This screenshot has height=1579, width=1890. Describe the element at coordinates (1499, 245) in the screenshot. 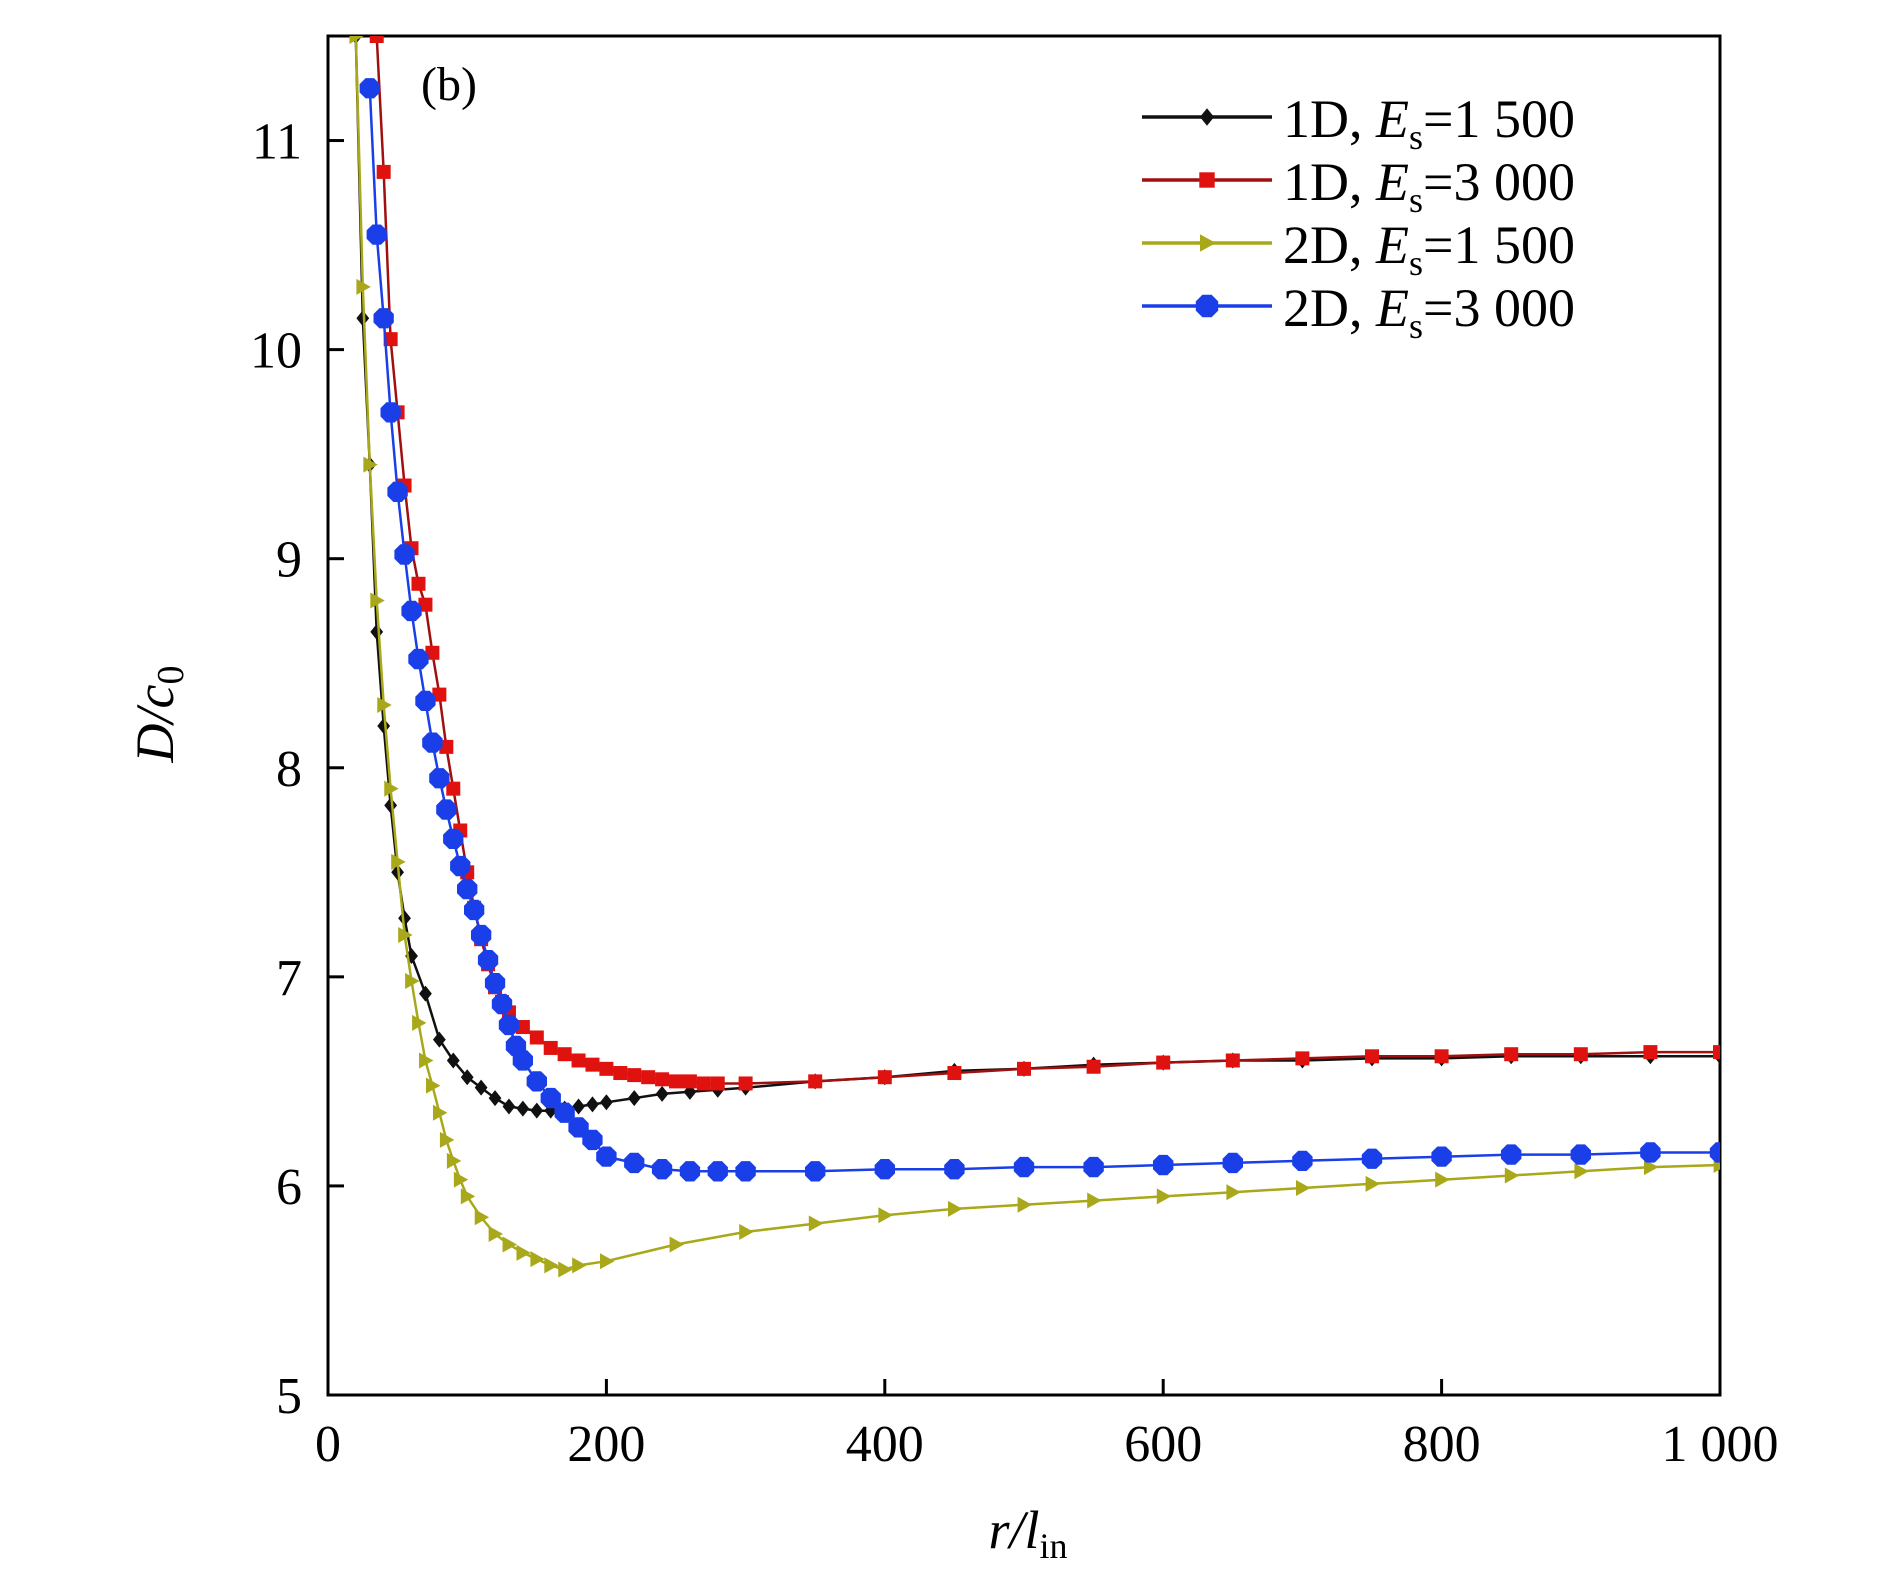

I see `legend-label-suffix: =1 500` at that location.